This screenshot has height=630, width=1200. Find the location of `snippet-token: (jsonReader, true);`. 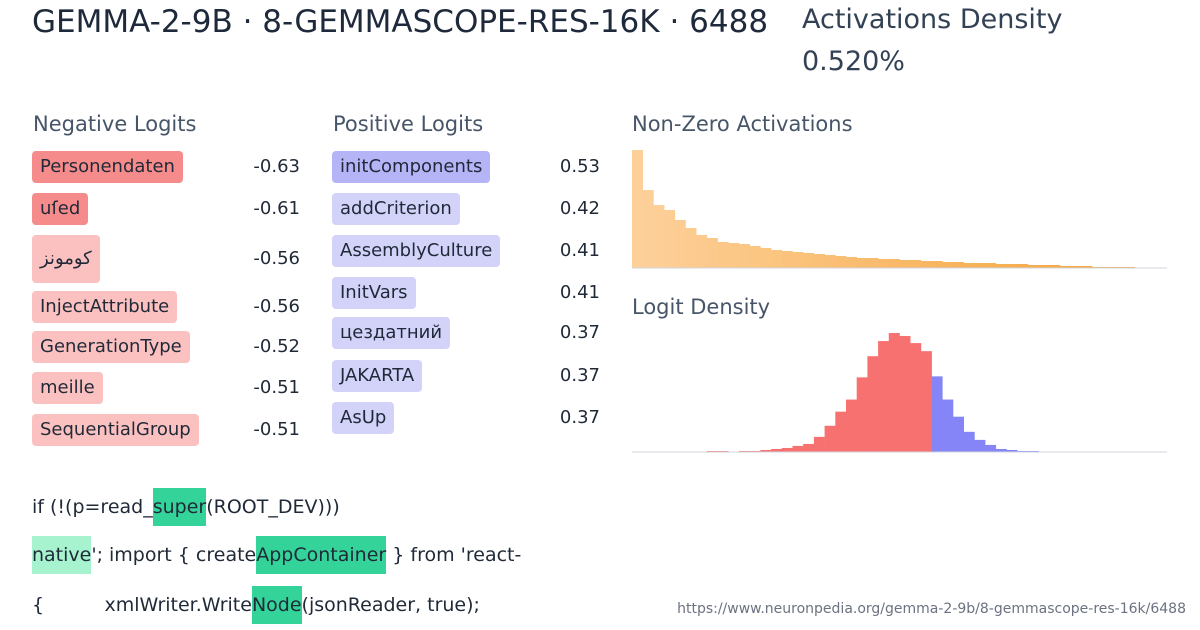

snippet-token: (jsonReader, true); is located at coordinates (390, 605).